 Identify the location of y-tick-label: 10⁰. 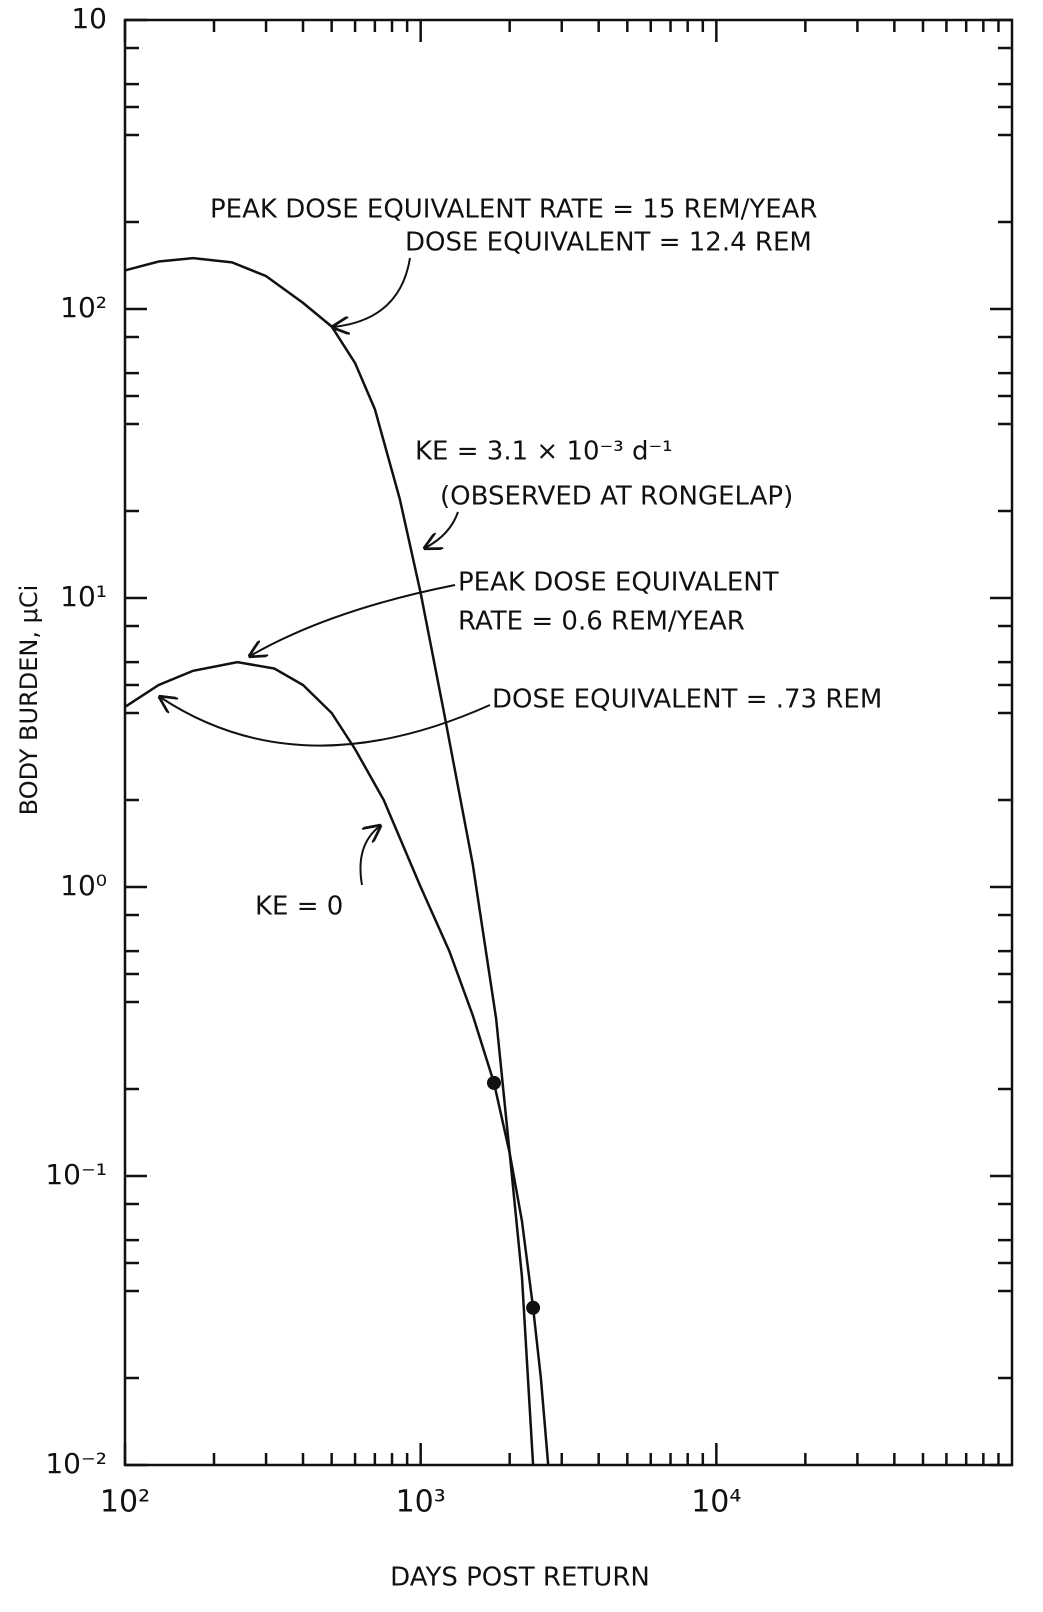
(83, 885).